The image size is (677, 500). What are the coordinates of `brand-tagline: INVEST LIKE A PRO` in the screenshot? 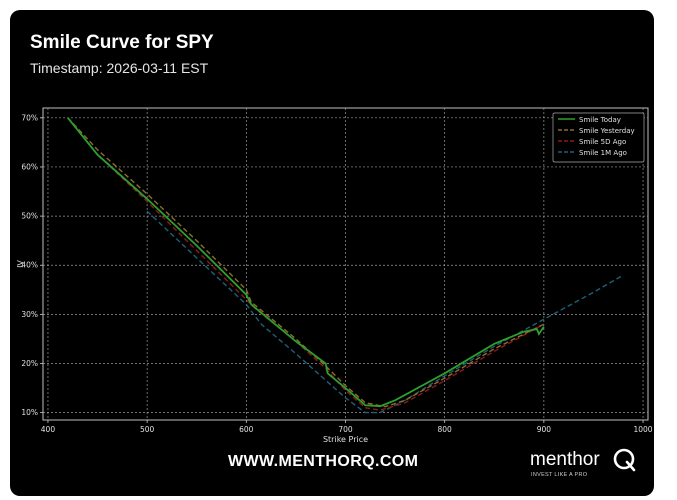 It's located at (559, 475).